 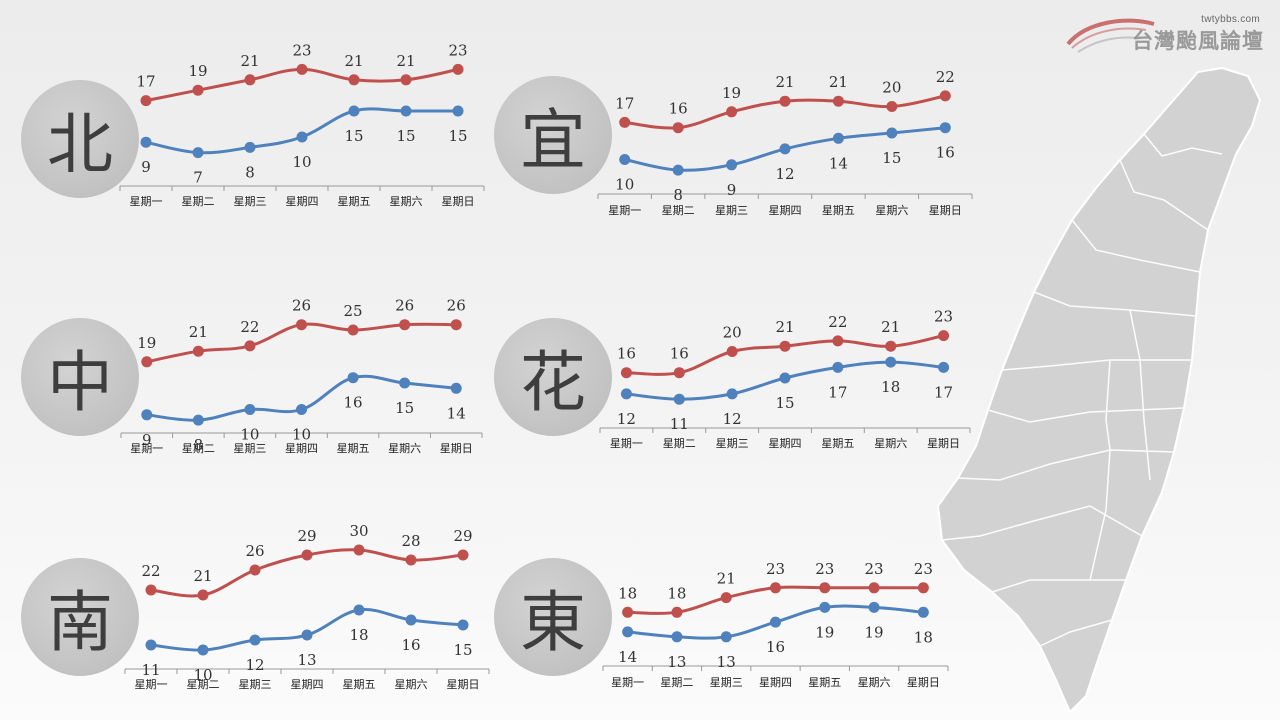 What do you see at coordinates (874, 632) in the screenshot?
I see `data-label-low: 19` at bounding box center [874, 632].